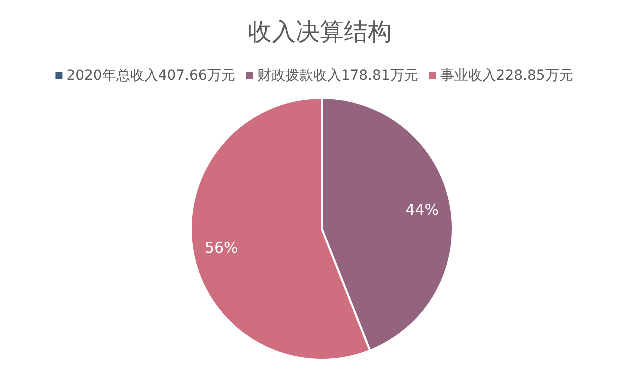 This screenshot has width=640, height=391. What do you see at coordinates (151, 76) in the screenshot?
I see `legend-label: 2020年总收入407.66万元` at bounding box center [151, 76].